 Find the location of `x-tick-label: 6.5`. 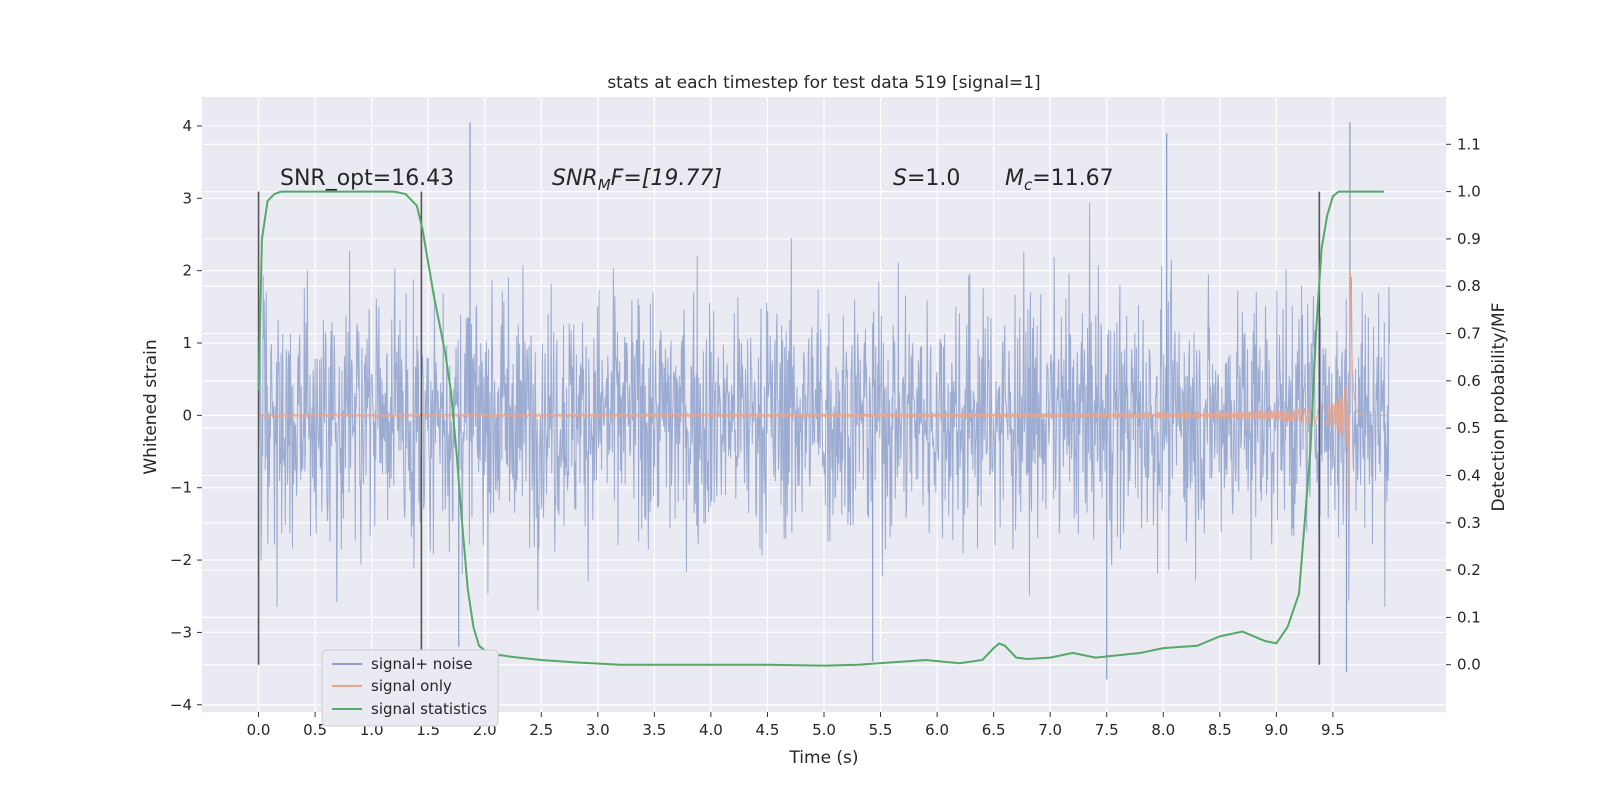

x-tick-label: 6.5 is located at coordinates (994, 730).